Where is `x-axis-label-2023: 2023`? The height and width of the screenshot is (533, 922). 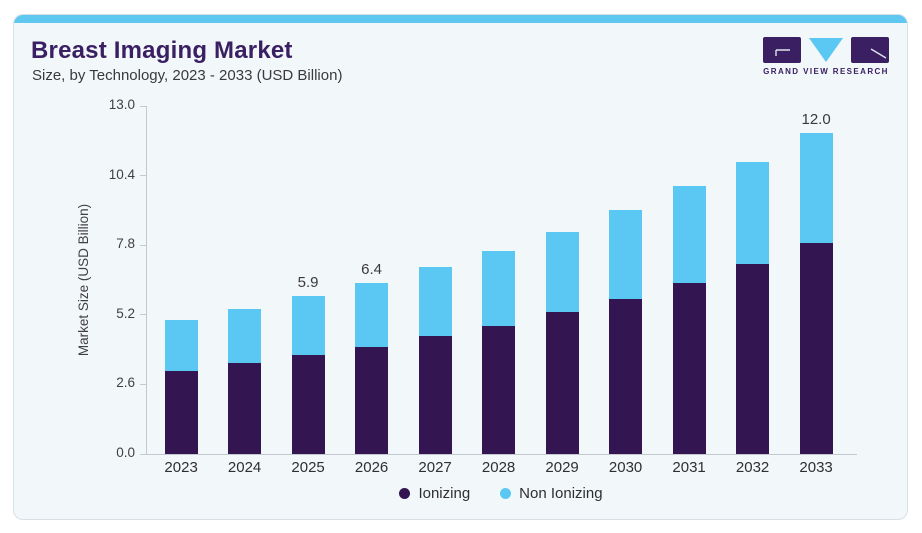 x-axis-label-2023: 2023 is located at coordinates (181, 467).